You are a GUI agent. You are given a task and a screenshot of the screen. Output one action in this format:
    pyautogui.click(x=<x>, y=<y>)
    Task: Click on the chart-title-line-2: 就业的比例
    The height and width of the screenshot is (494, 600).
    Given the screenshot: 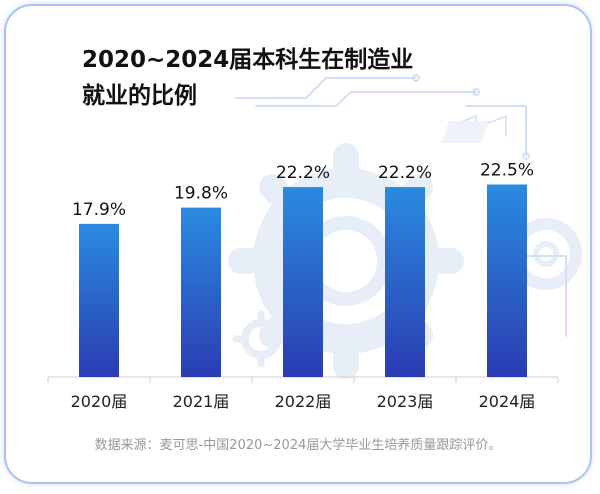 What is the action you would take?
    pyautogui.click(x=139, y=96)
    